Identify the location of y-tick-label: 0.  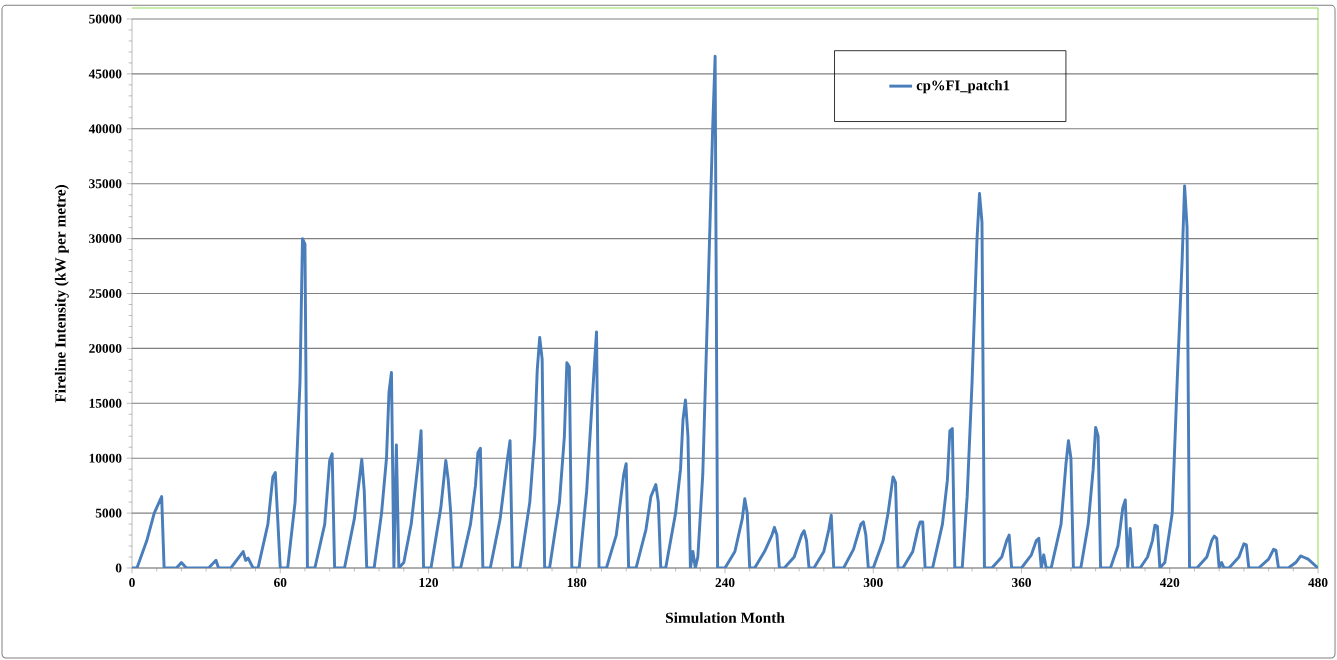
(118, 568).